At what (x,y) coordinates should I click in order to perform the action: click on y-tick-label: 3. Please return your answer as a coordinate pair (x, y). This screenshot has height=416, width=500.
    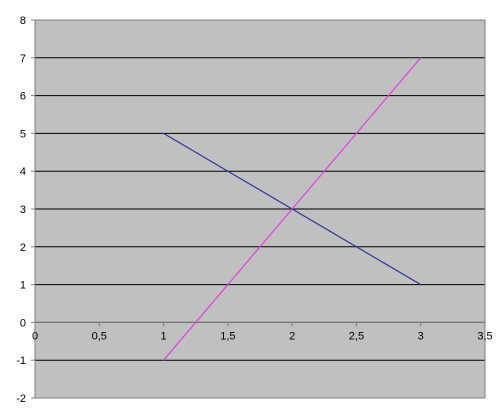
    Looking at the image, I should click on (23, 210).